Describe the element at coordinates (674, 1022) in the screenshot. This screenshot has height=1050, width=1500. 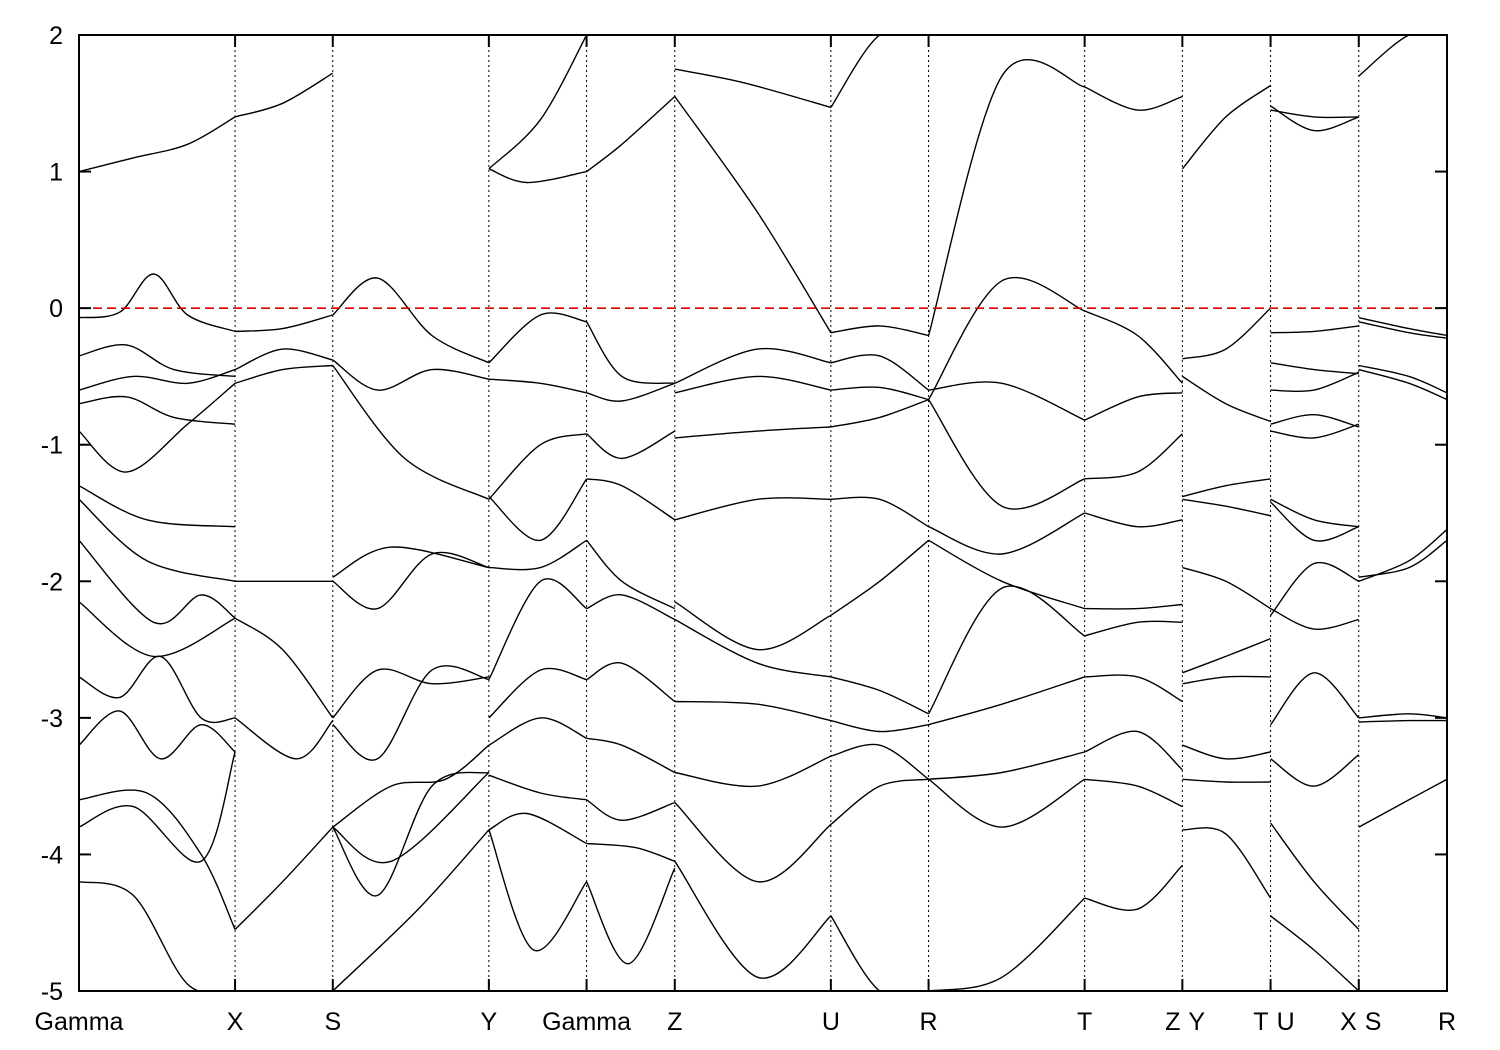
I see `k-point-label: Z` at that location.